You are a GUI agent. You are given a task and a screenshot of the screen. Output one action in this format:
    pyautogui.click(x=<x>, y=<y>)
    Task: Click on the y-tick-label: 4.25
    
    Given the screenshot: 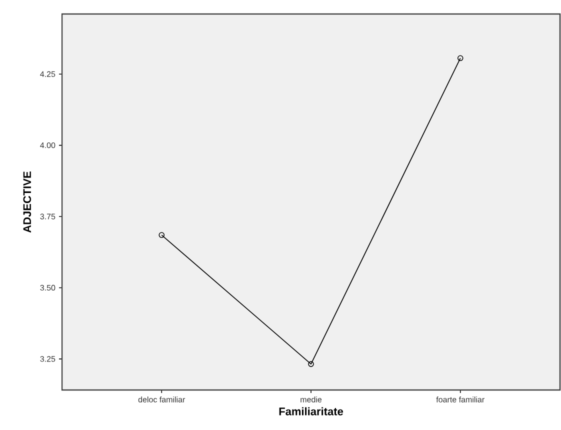 What is the action you would take?
    pyautogui.click(x=48, y=74)
    